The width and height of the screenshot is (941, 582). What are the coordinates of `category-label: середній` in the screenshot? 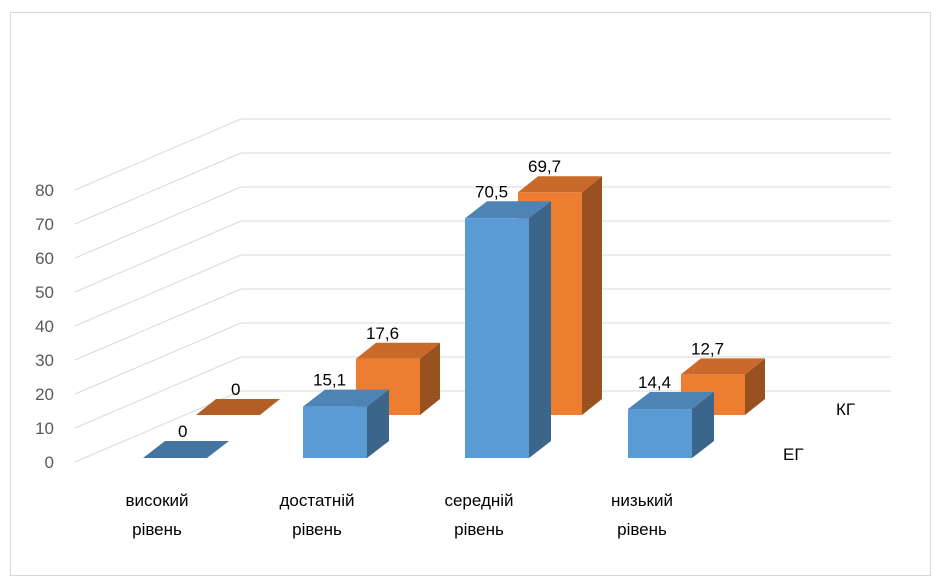 It's located at (478, 500).